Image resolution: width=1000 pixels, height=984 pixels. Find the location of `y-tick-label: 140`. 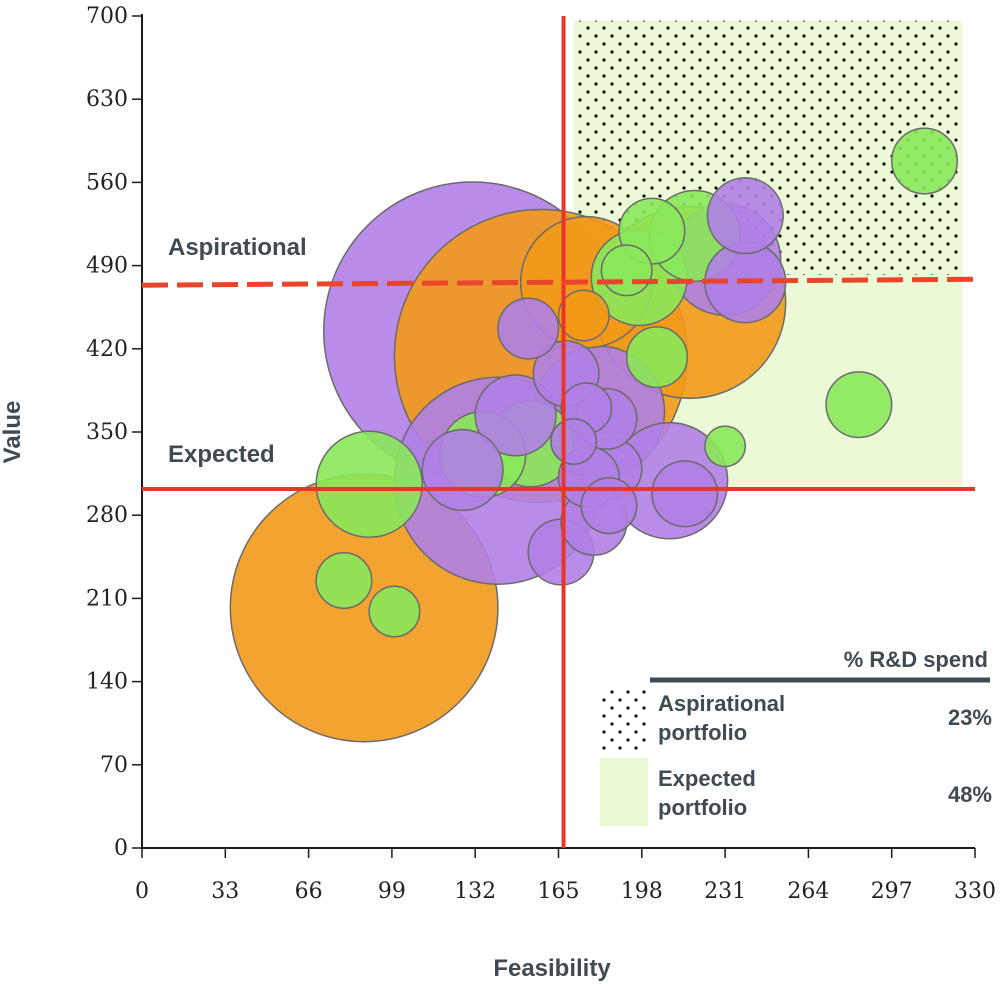

y-tick-label: 140 is located at coordinates (107, 682).